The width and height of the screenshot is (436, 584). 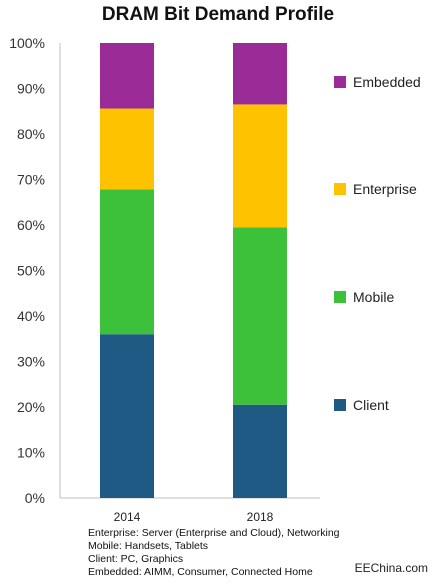 What do you see at coordinates (127, 416) in the screenshot?
I see `bar-segment-client-2014` at bounding box center [127, 416].